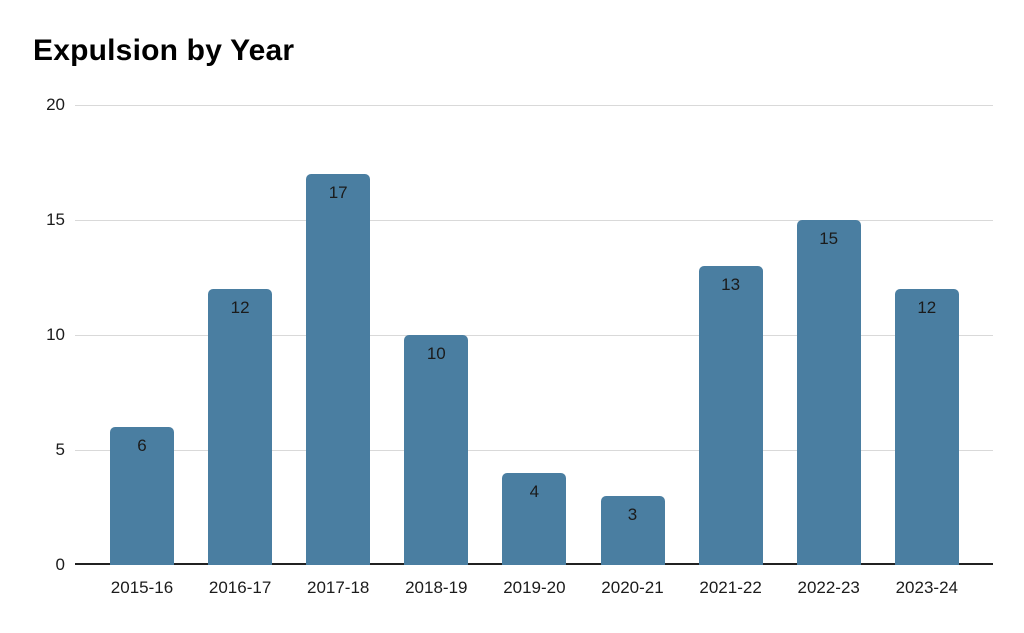 The image size is (1024, 633). I want to click on y-axis-tick-label: 15, so click(55, 219).